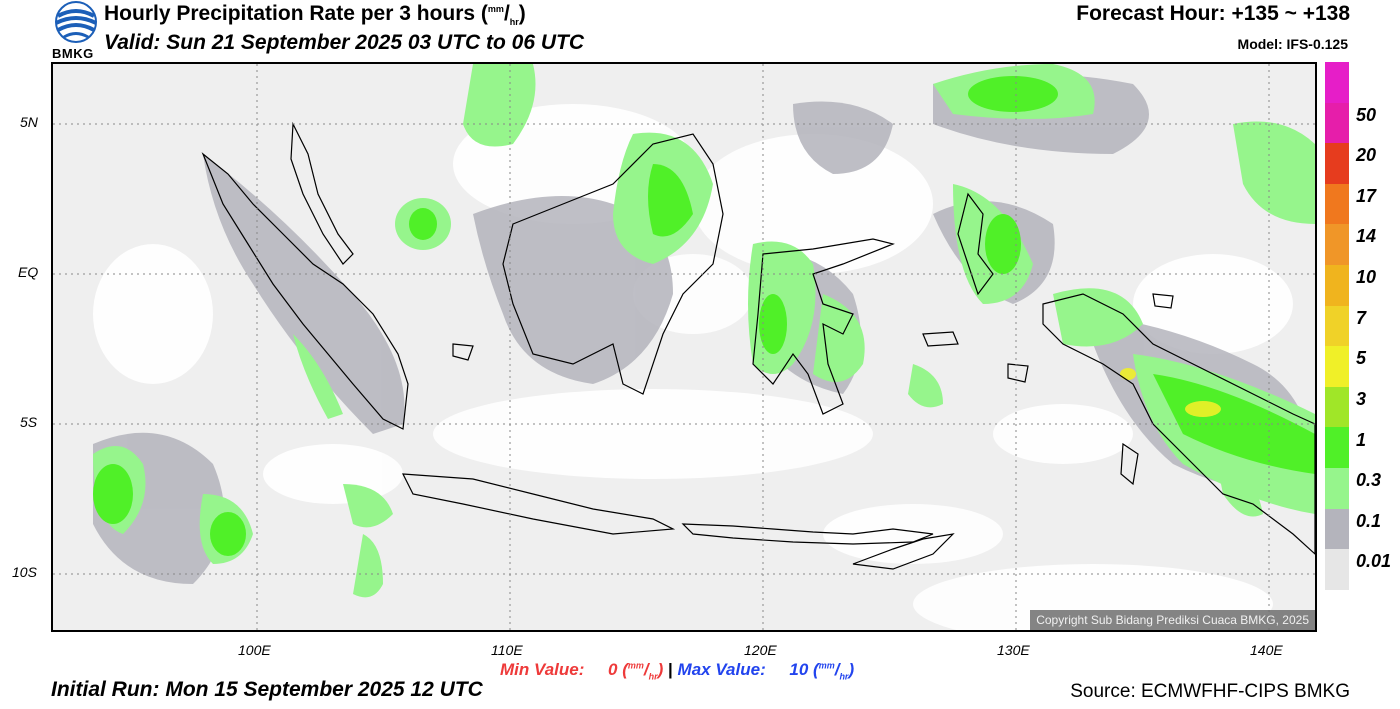 This screenshot has height=709, width=1400. I want to click on colorbar-label: 7, so click(1361, 317).